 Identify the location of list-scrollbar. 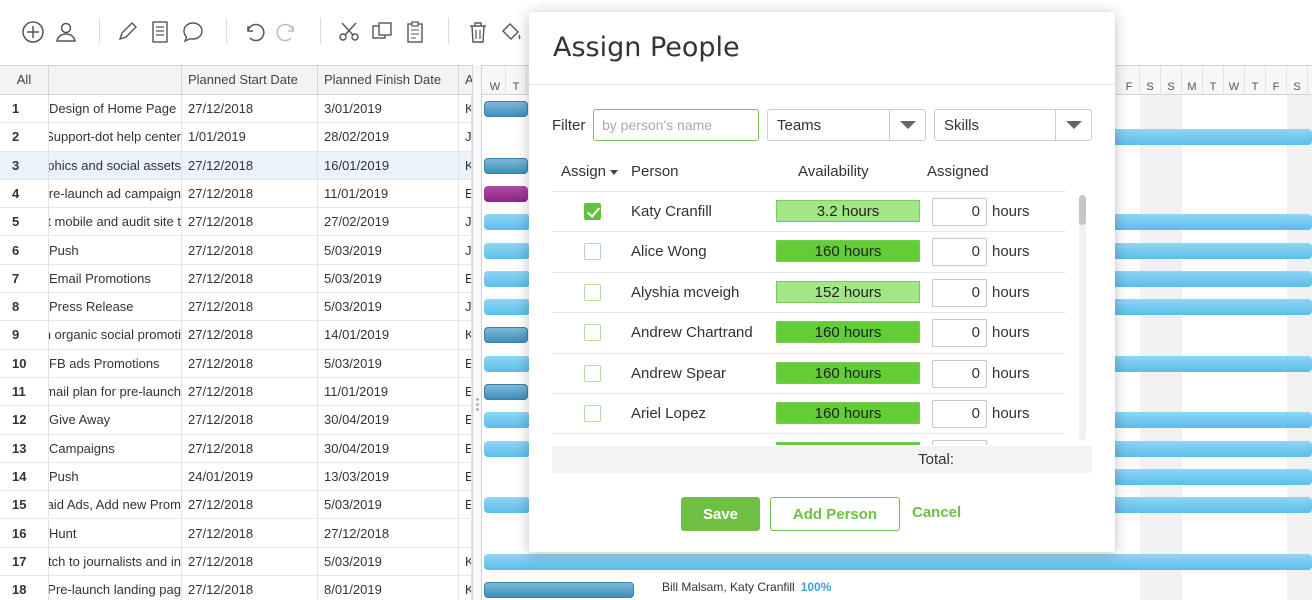
(1082, 318).